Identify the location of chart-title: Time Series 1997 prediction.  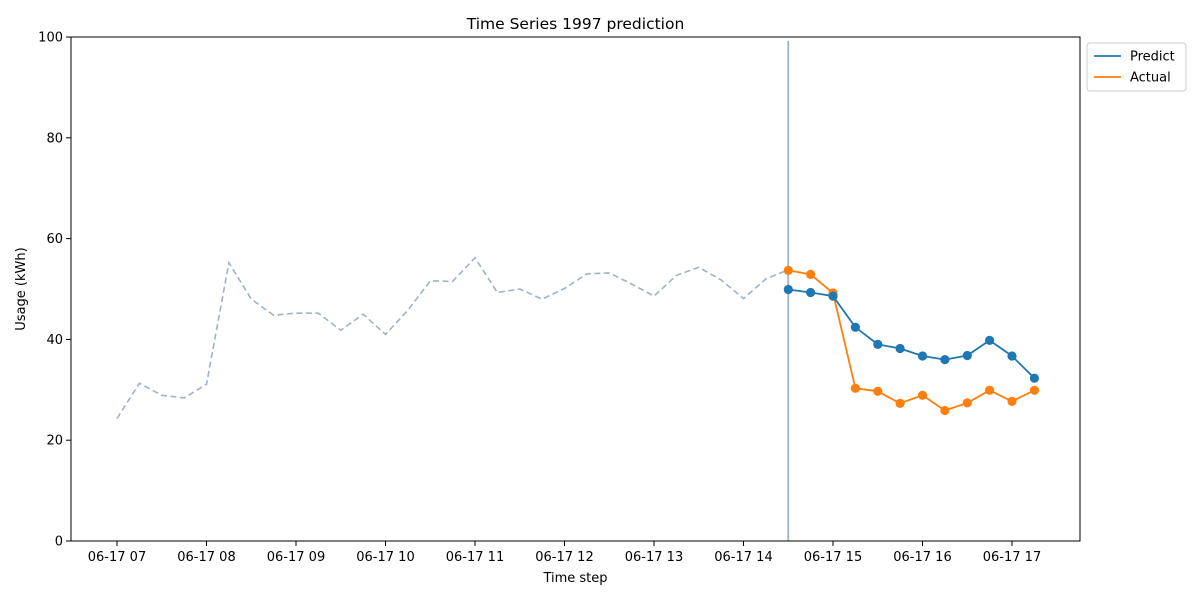
(575, 24).